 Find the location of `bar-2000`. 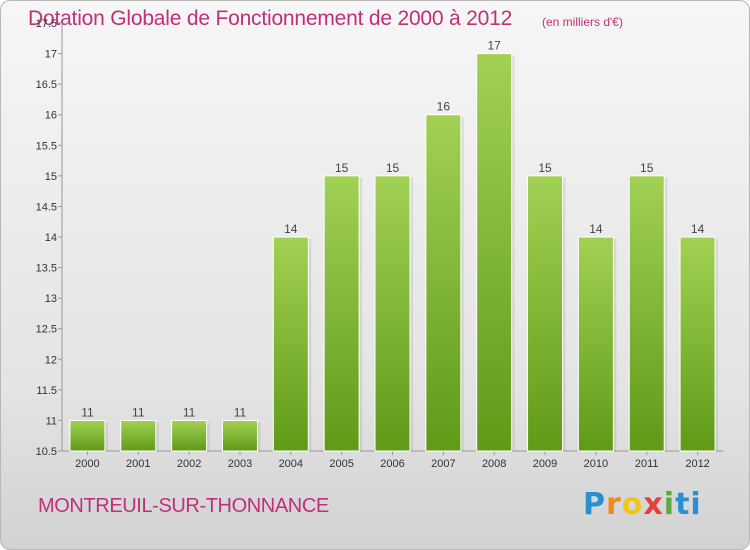

bar-2000 is located at coordinates (87, 435).